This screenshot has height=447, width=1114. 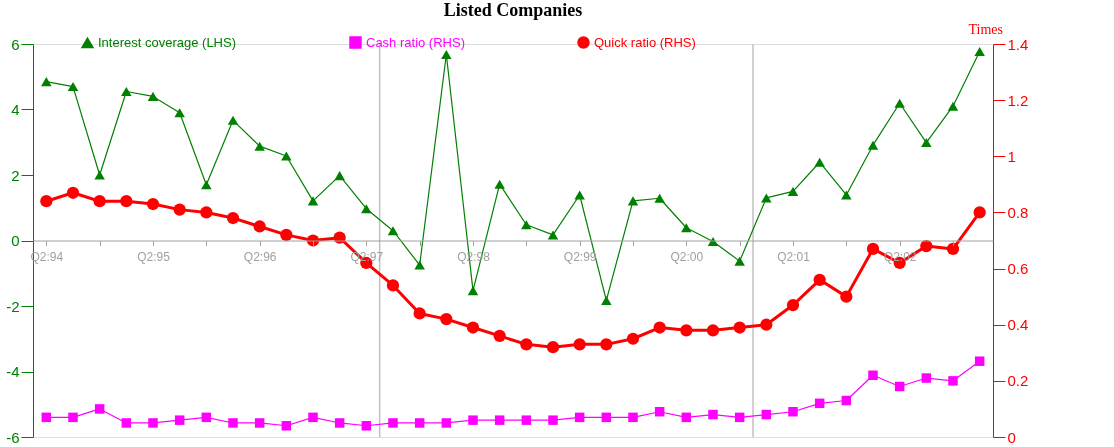 I want to click on y-tick-label: -4, so click(x=13, y=371).